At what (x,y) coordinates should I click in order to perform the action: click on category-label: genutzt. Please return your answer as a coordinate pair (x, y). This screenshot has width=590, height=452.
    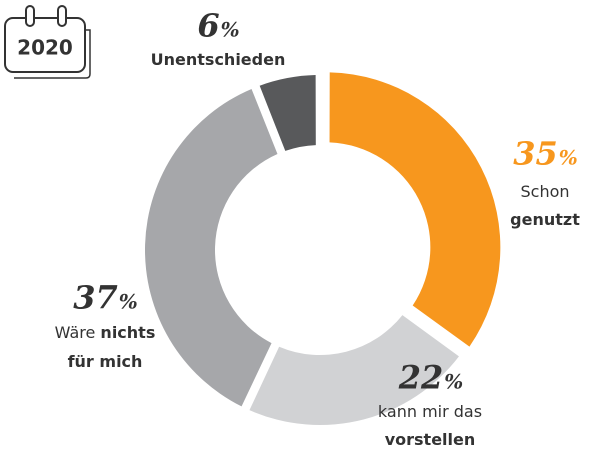
    Looking at the image, I should click on (545, 219).